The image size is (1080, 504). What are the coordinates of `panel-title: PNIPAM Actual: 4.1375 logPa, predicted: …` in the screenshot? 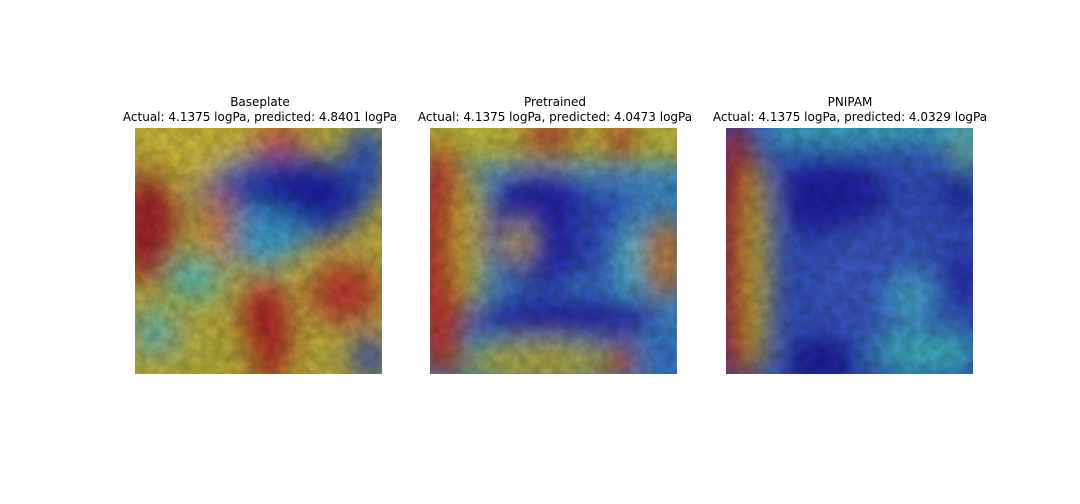 It's located at (850, 110).